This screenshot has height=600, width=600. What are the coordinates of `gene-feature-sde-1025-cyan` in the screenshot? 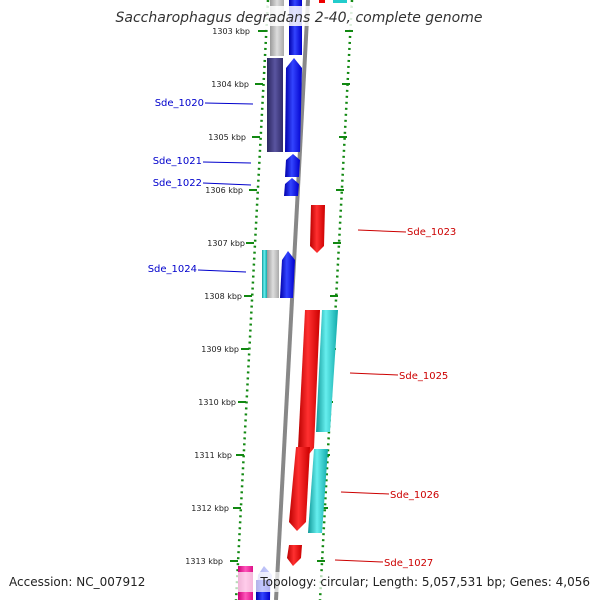 It's located at (327, 371).